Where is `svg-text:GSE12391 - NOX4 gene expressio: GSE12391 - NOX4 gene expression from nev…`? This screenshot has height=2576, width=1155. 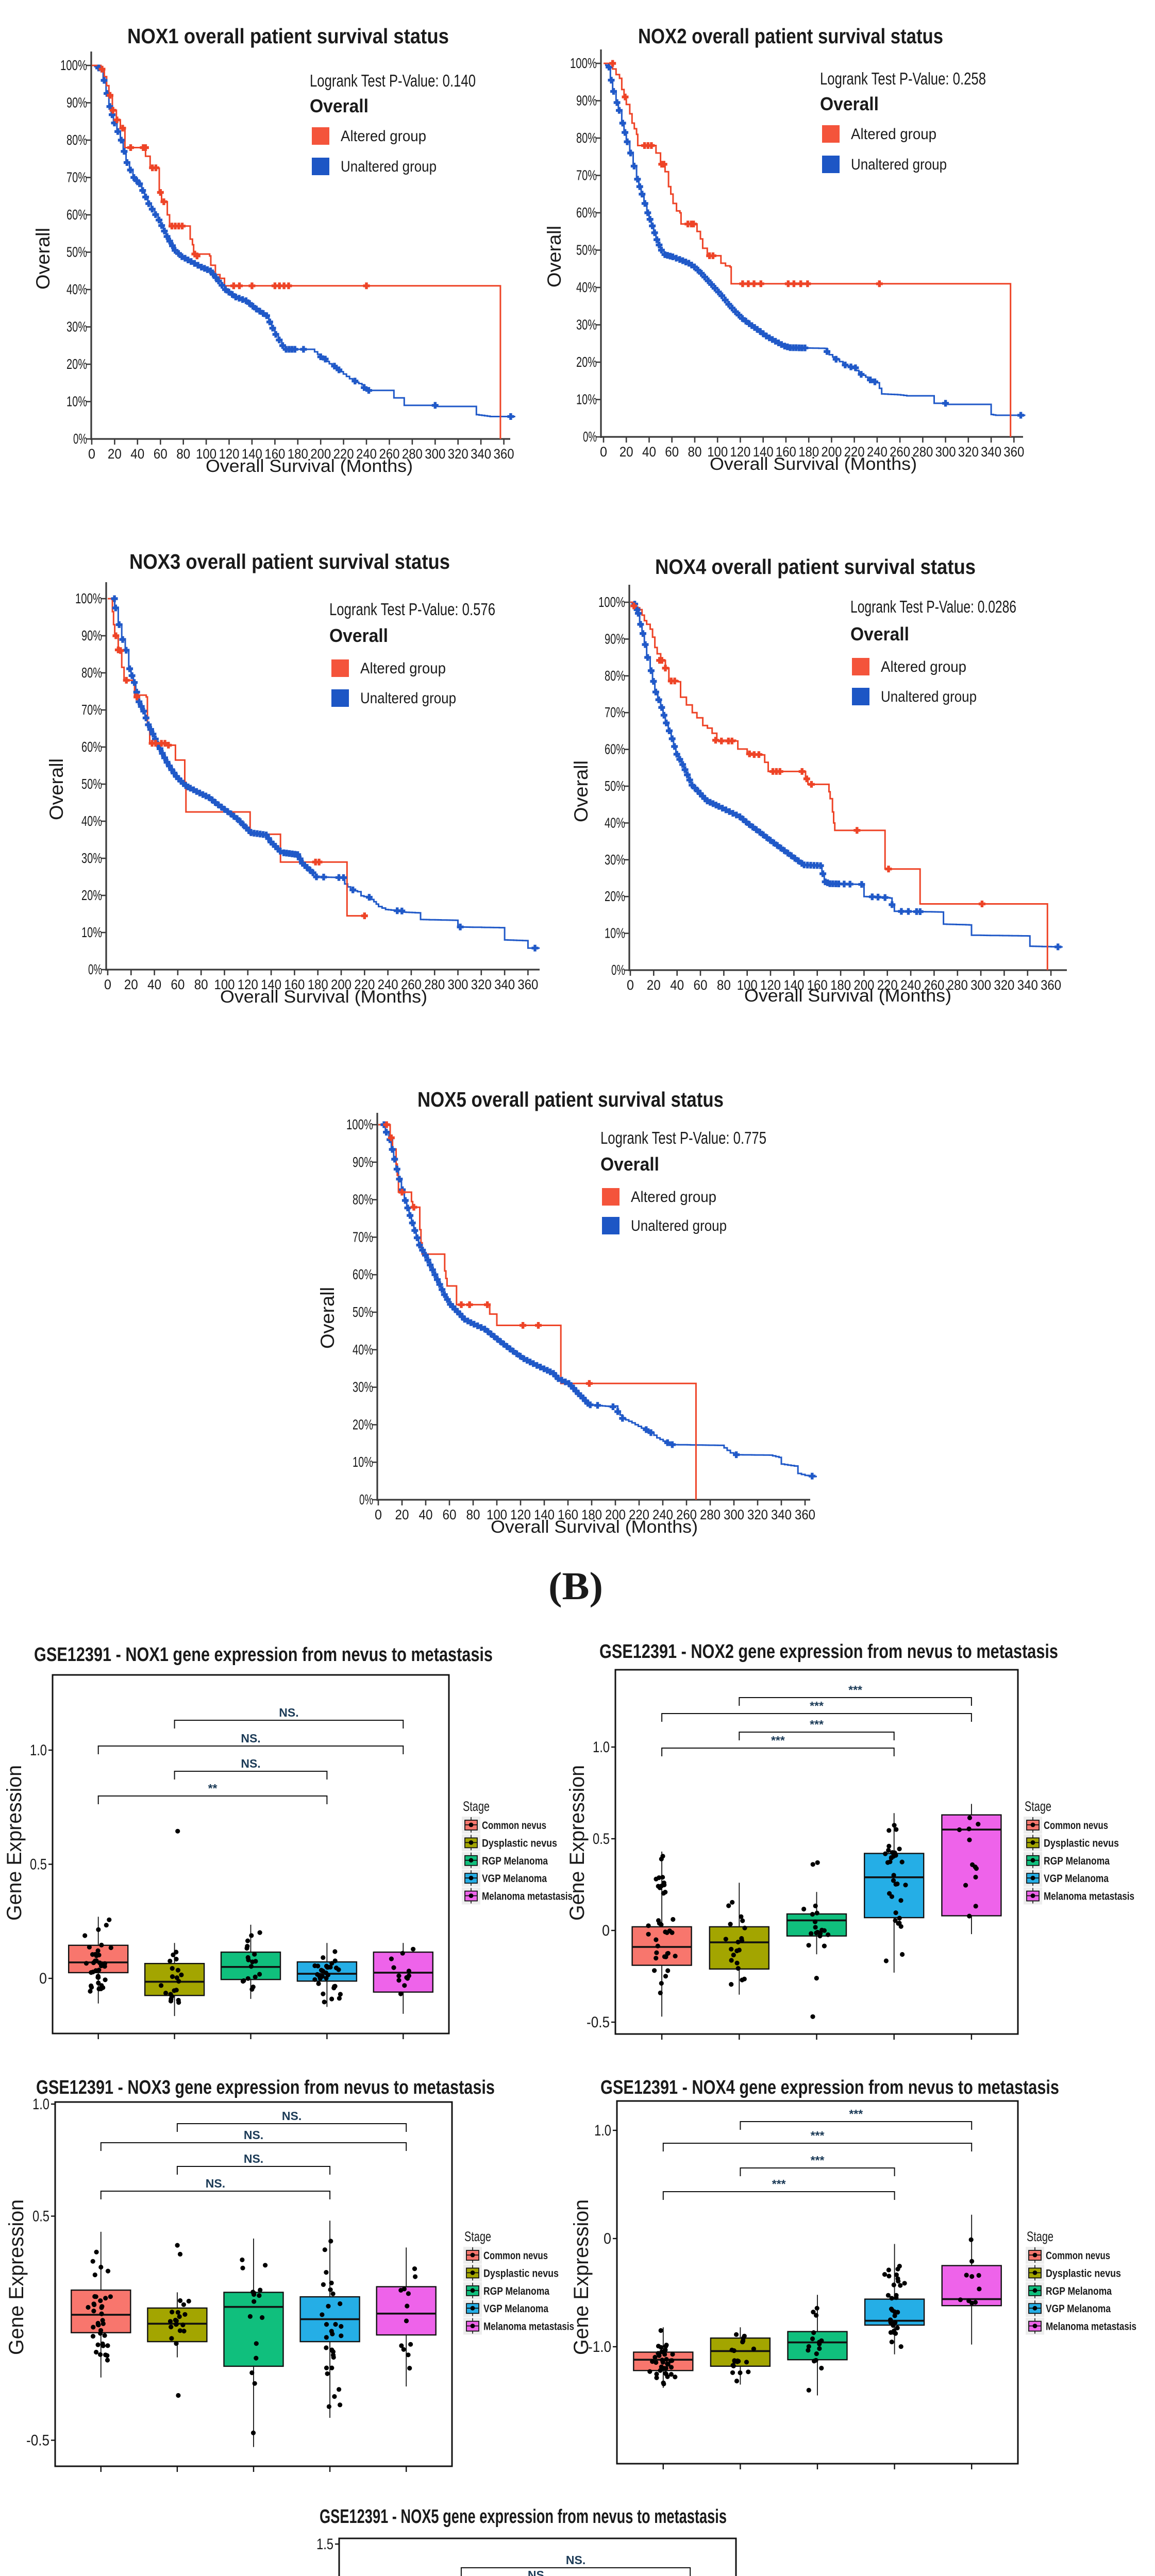 svg-text:GSE12391 - NOX4 gene expressio: GSE12391 - NOX4 gene expression from nev… is located at coordinates (829, 2087).